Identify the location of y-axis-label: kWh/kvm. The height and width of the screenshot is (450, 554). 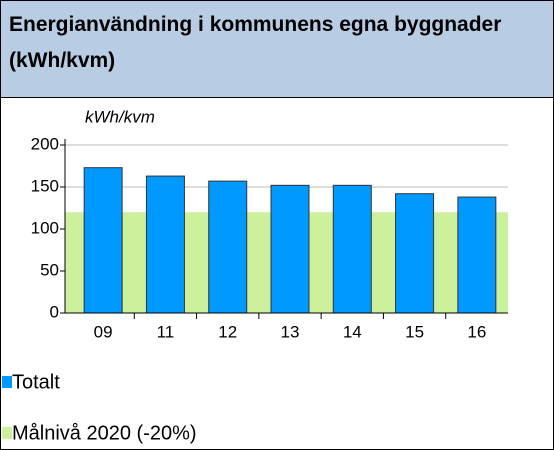
(120, 116).